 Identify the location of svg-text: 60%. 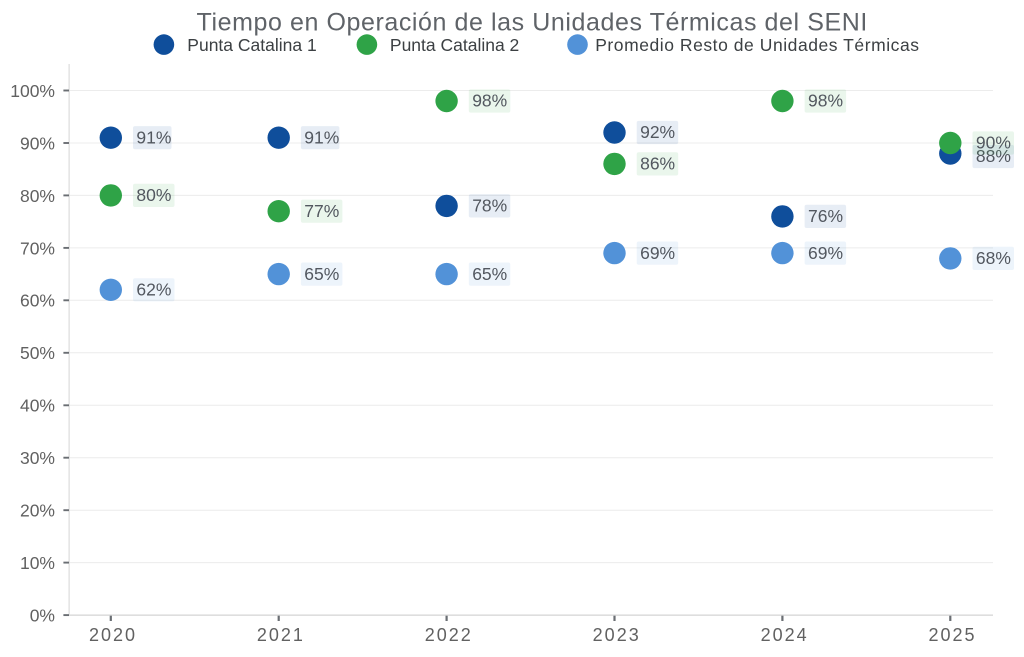
(37, 301).